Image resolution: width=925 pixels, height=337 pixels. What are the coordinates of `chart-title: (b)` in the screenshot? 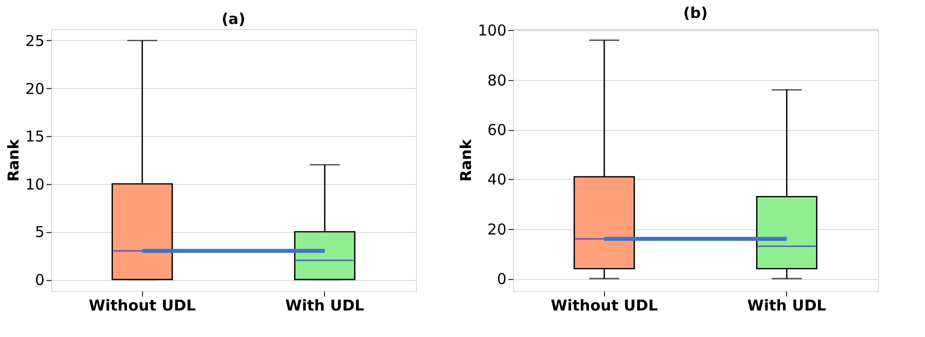 It's located at (695, 13).